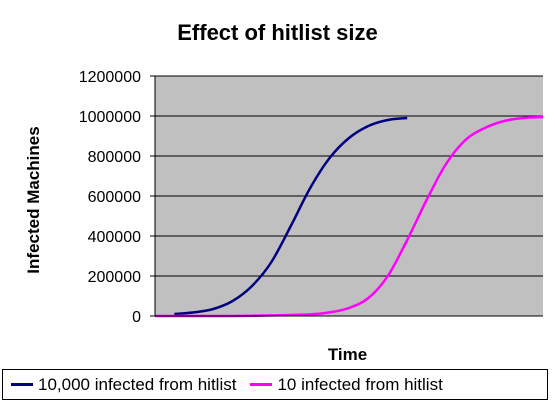 The width and height of the screenshot is (555, 409). What do you see at coordinates (261, 384) in the screenshot?
I see `legend-swatch-magenta` at bounding box center [261, 384].